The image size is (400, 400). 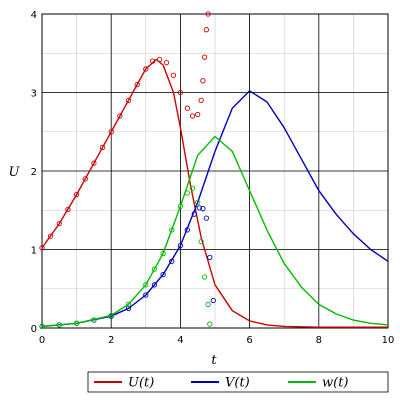 I want to click on y-tick-label: 2, so click(x=34, y=172).